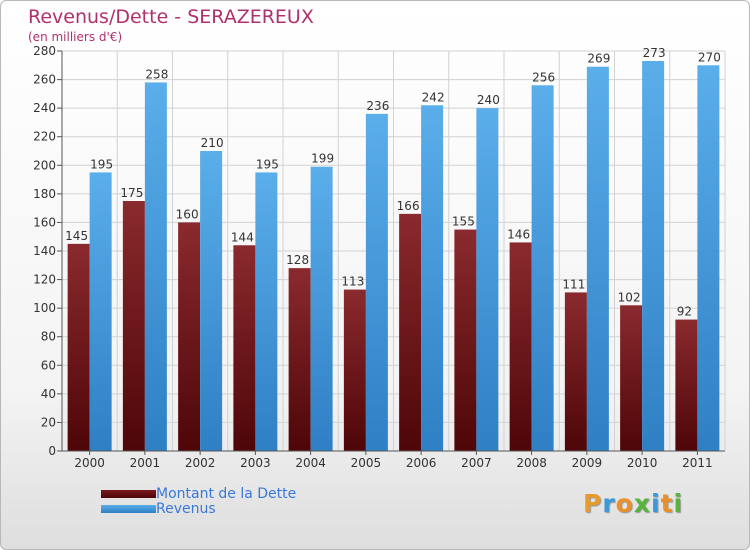 The height and width of the screenshot is (550, 750). I want to click on value-label-revenus-2007: 240, so click(488, 100).